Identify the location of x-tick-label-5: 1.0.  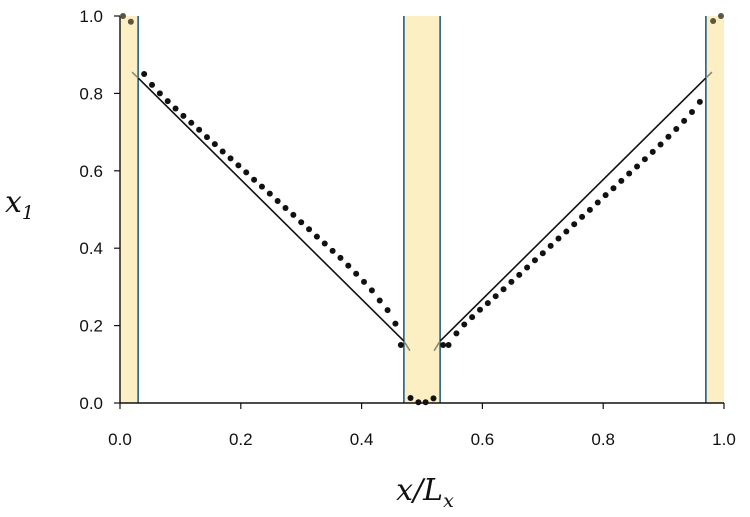
(724, 439).